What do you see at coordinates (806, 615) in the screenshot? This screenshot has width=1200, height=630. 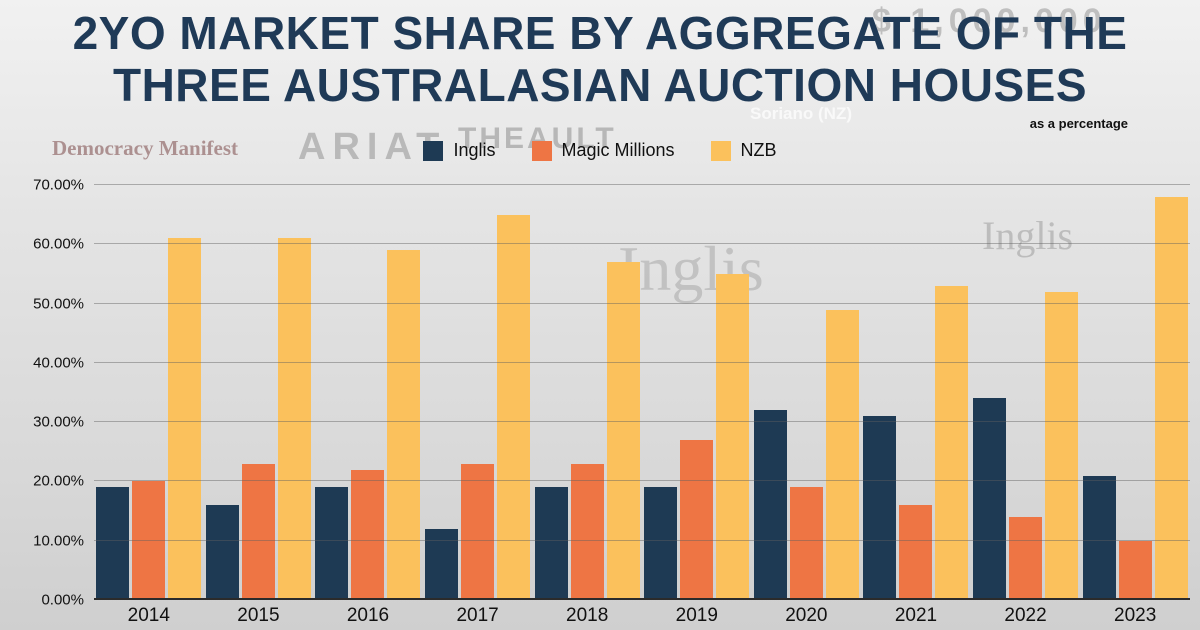 I see `x-tick-label: 2020` at bounding box center [806, 615].